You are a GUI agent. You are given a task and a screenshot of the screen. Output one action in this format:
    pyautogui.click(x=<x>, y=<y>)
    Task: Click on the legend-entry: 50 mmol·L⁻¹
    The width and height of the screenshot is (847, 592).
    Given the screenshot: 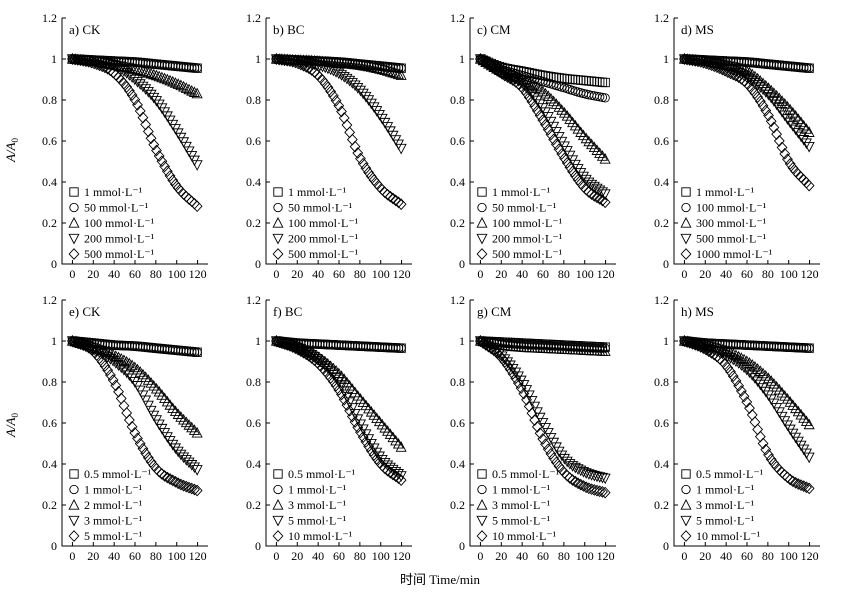 What is the action you would take?
    pyautogui.click(x=320, y=208)
    